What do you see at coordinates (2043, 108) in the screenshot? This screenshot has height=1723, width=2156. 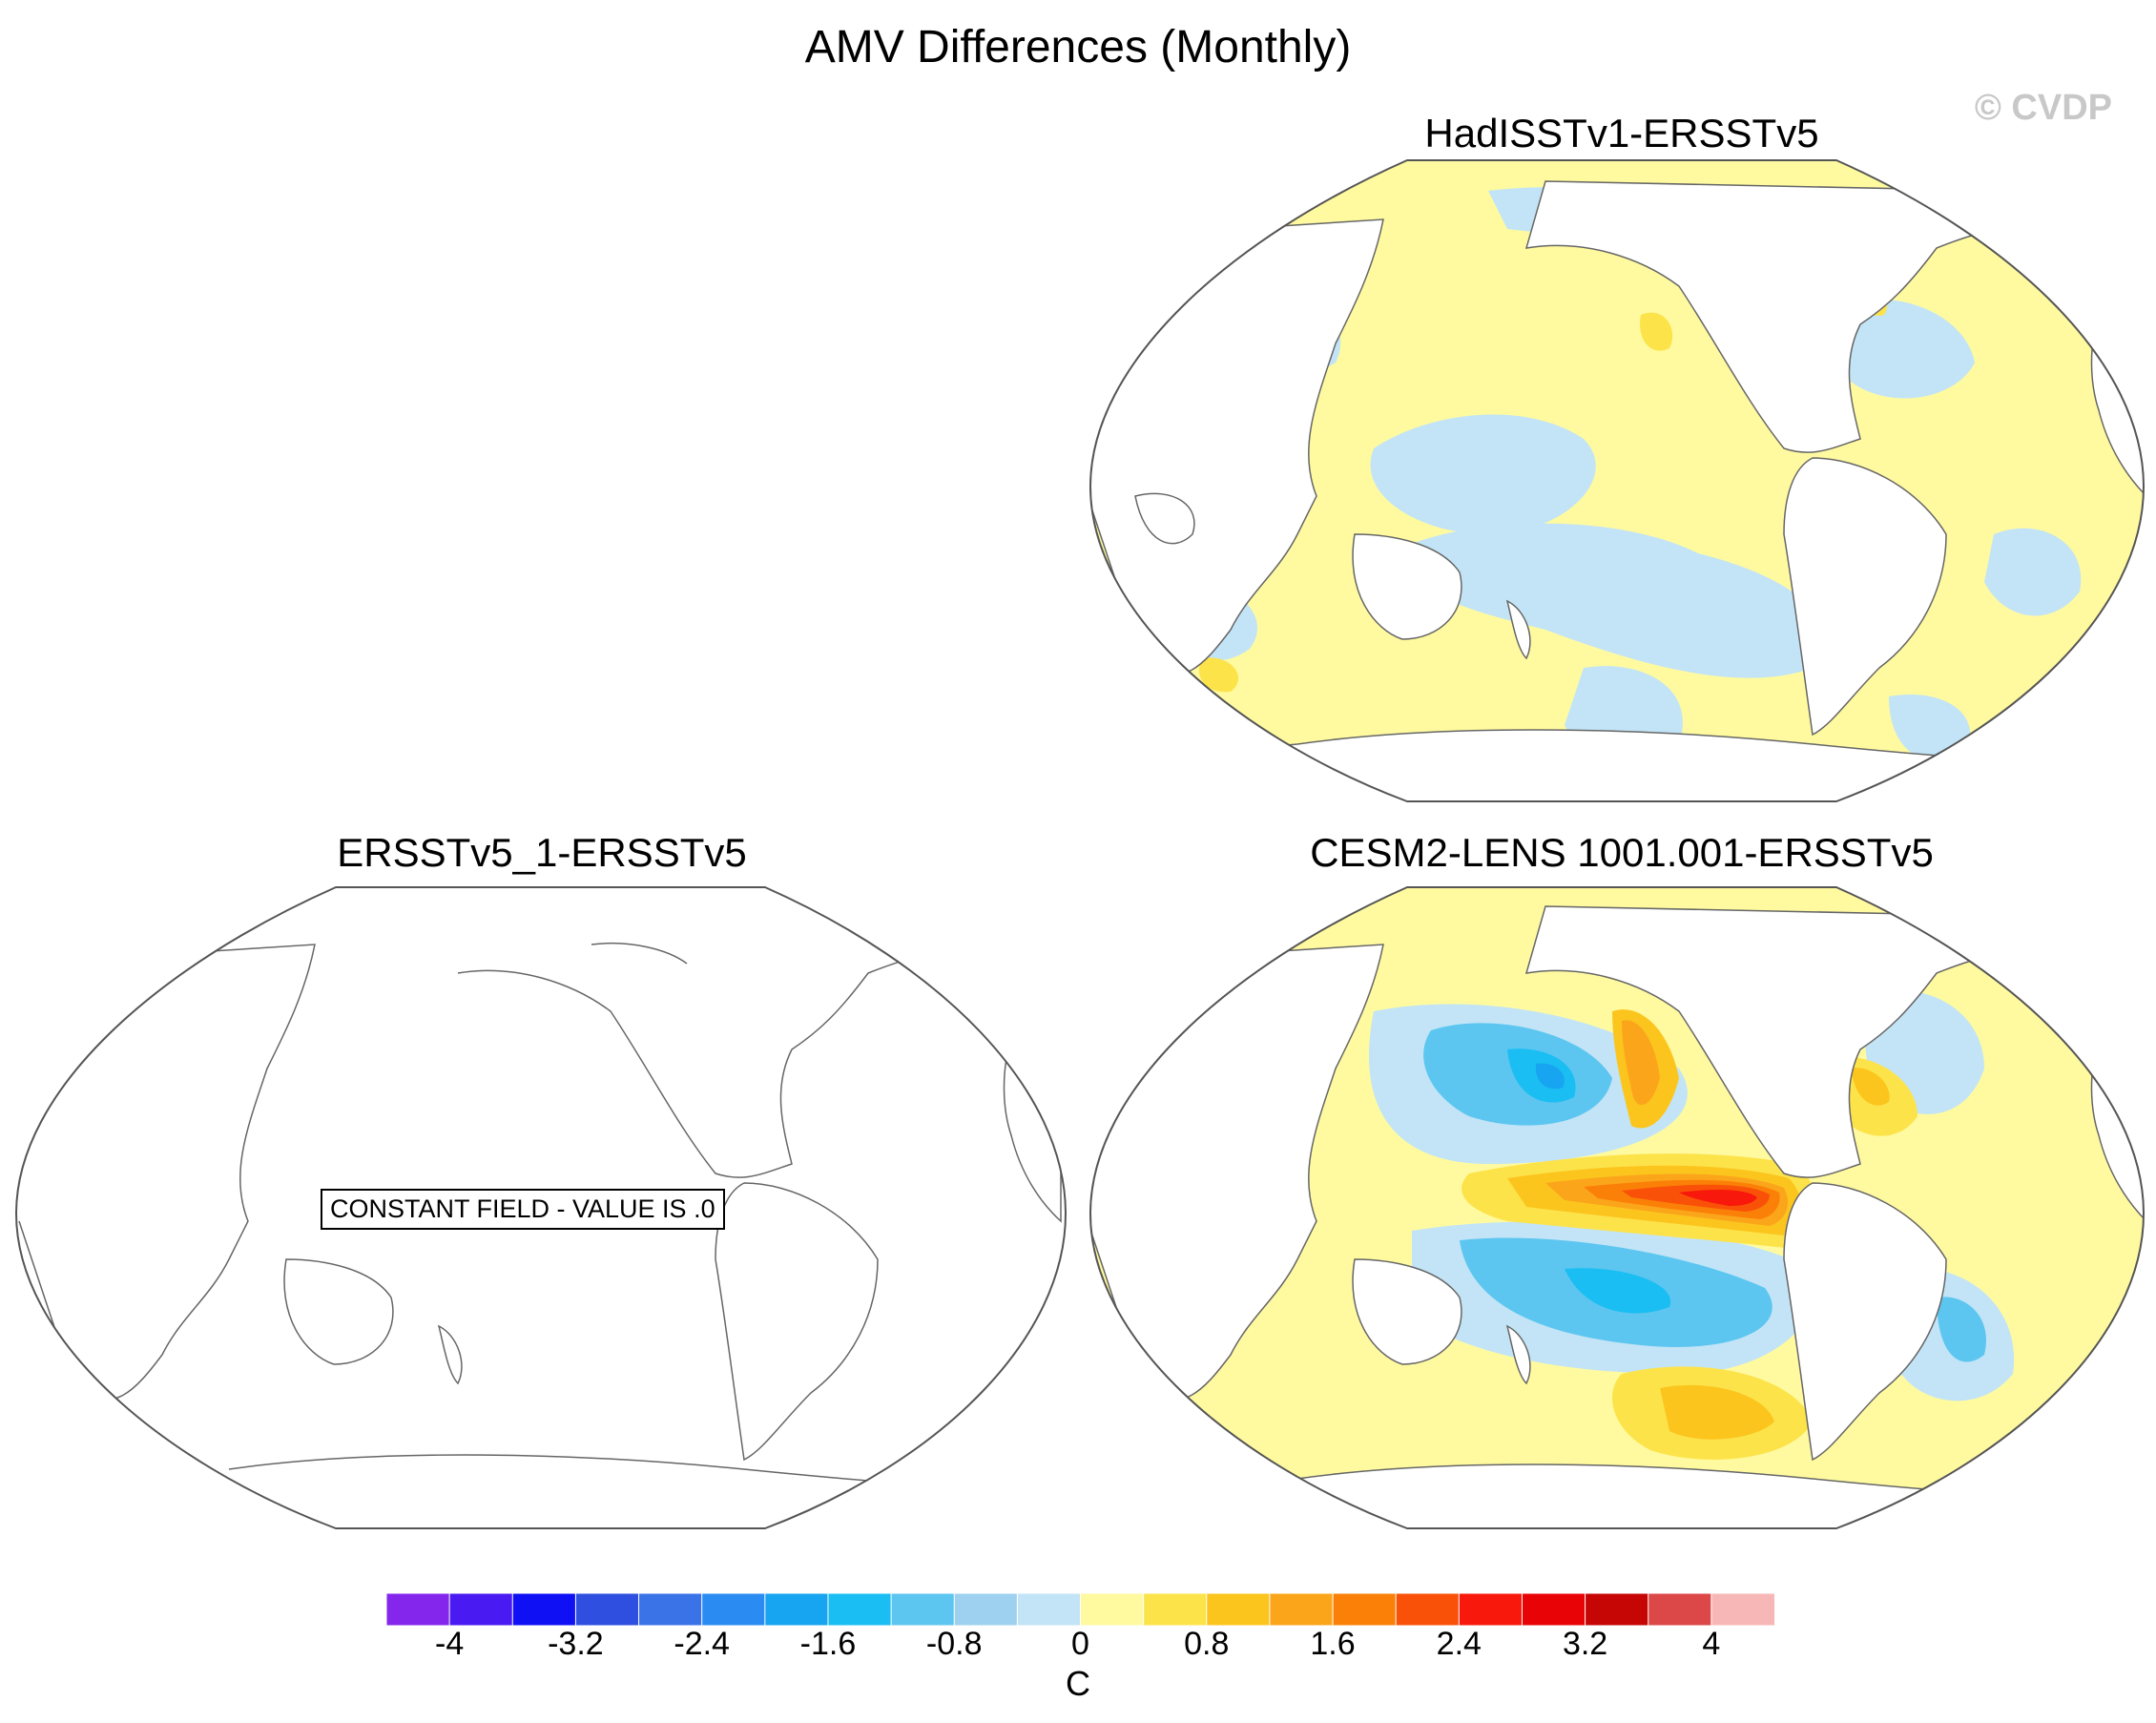 I see `watermark: © CVDP` at bounding box center [2043, 108].